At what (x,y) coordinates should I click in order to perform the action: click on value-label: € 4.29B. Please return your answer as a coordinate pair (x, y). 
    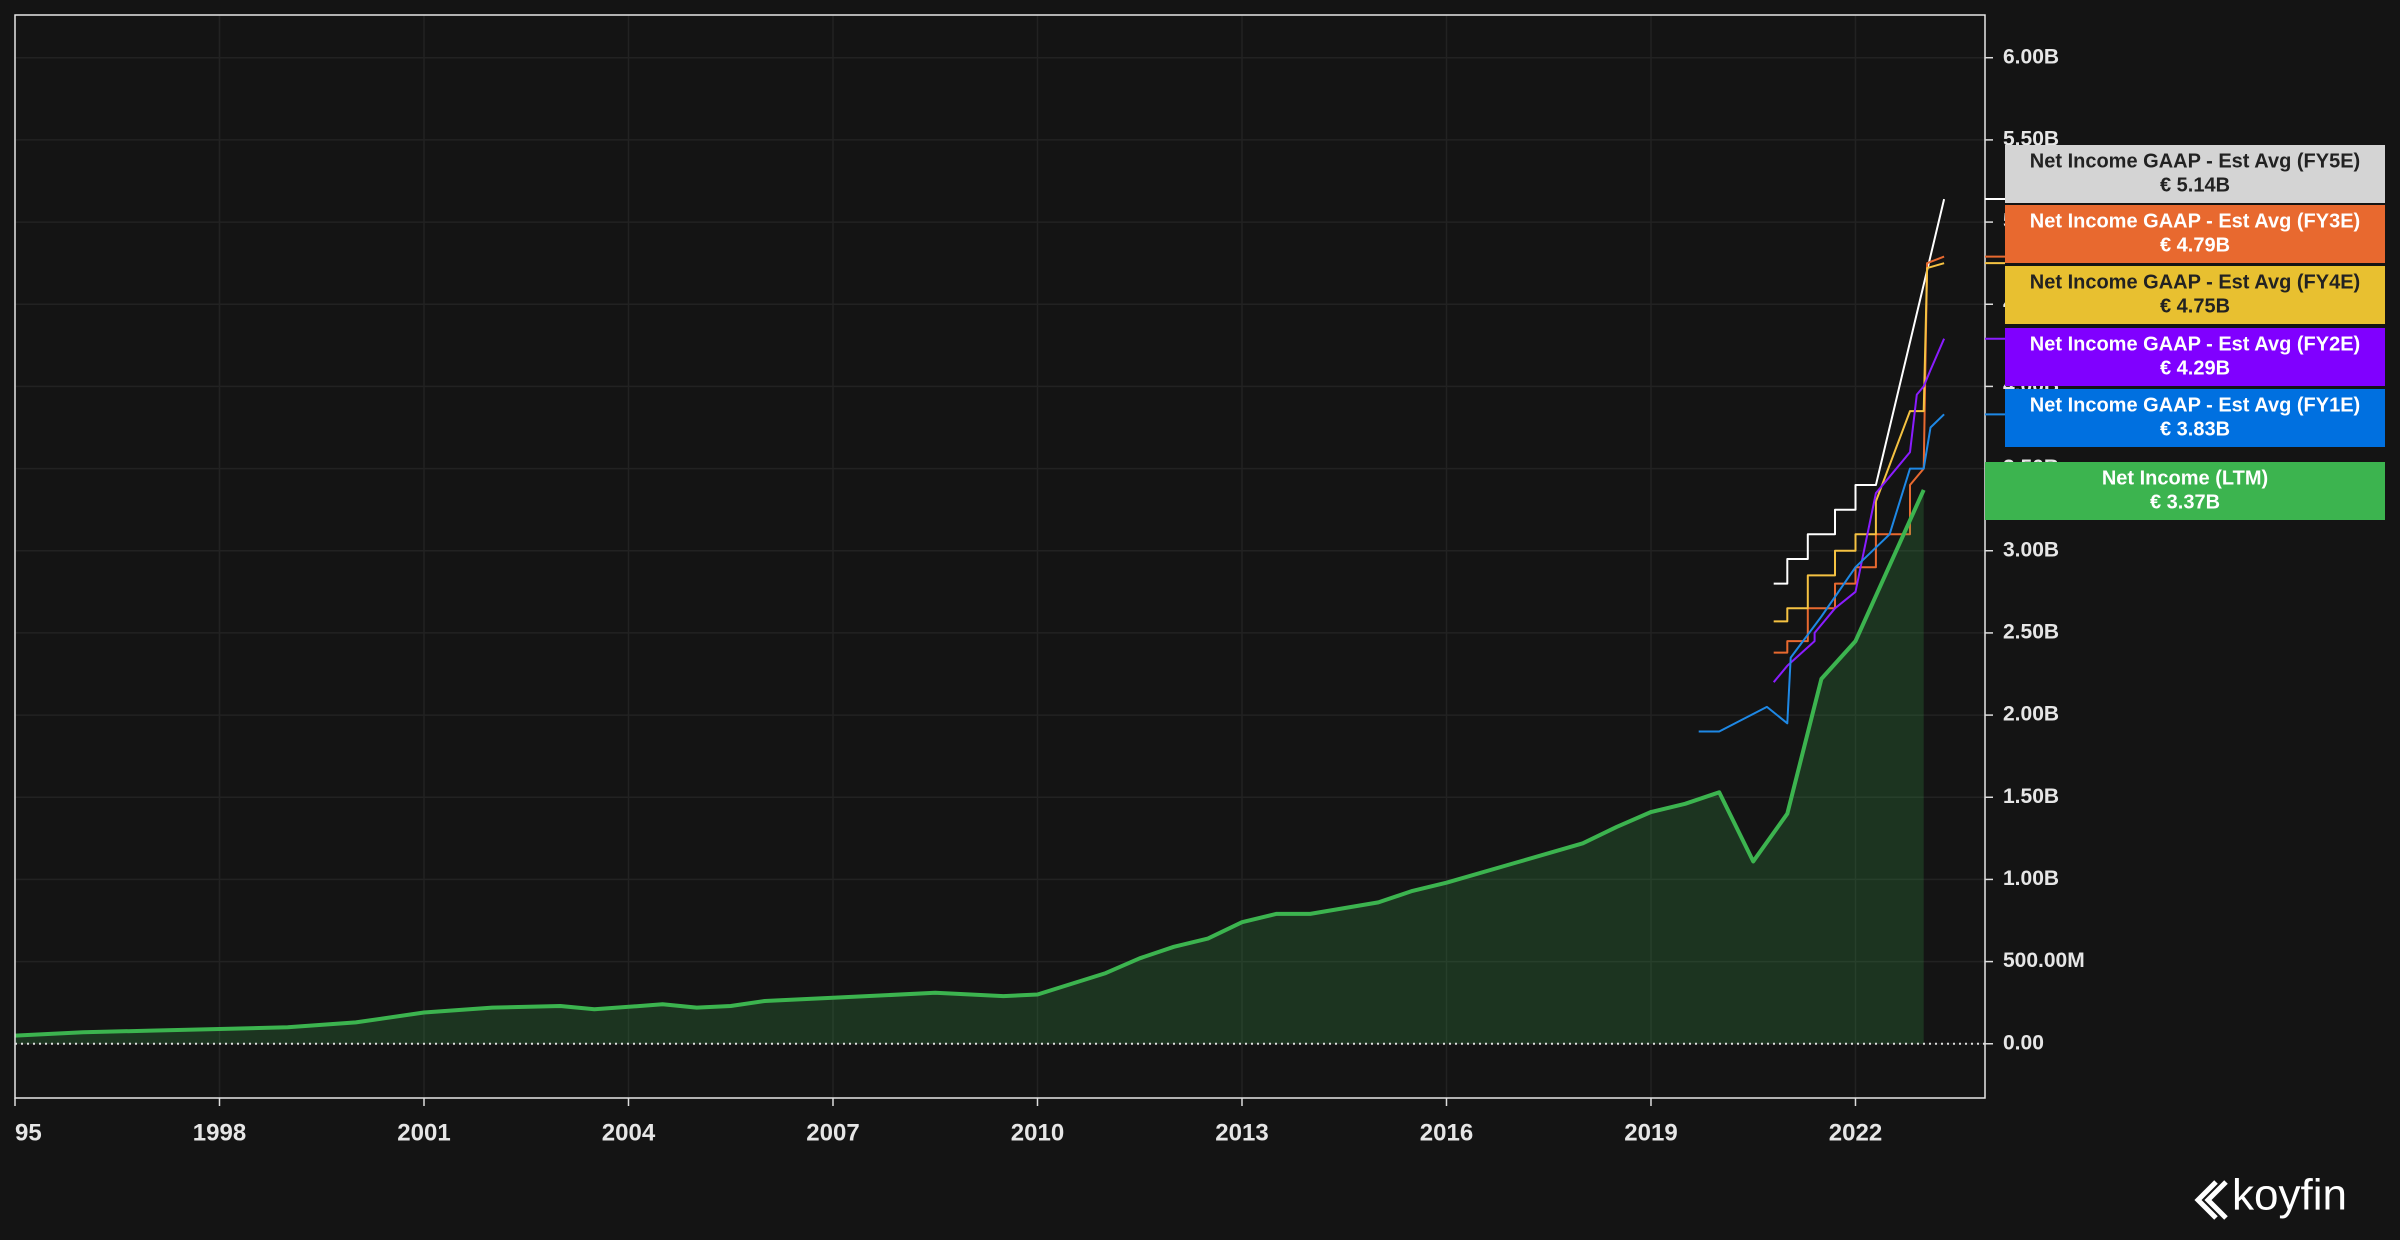
    Looking at the image, I should click on (2195, 368).